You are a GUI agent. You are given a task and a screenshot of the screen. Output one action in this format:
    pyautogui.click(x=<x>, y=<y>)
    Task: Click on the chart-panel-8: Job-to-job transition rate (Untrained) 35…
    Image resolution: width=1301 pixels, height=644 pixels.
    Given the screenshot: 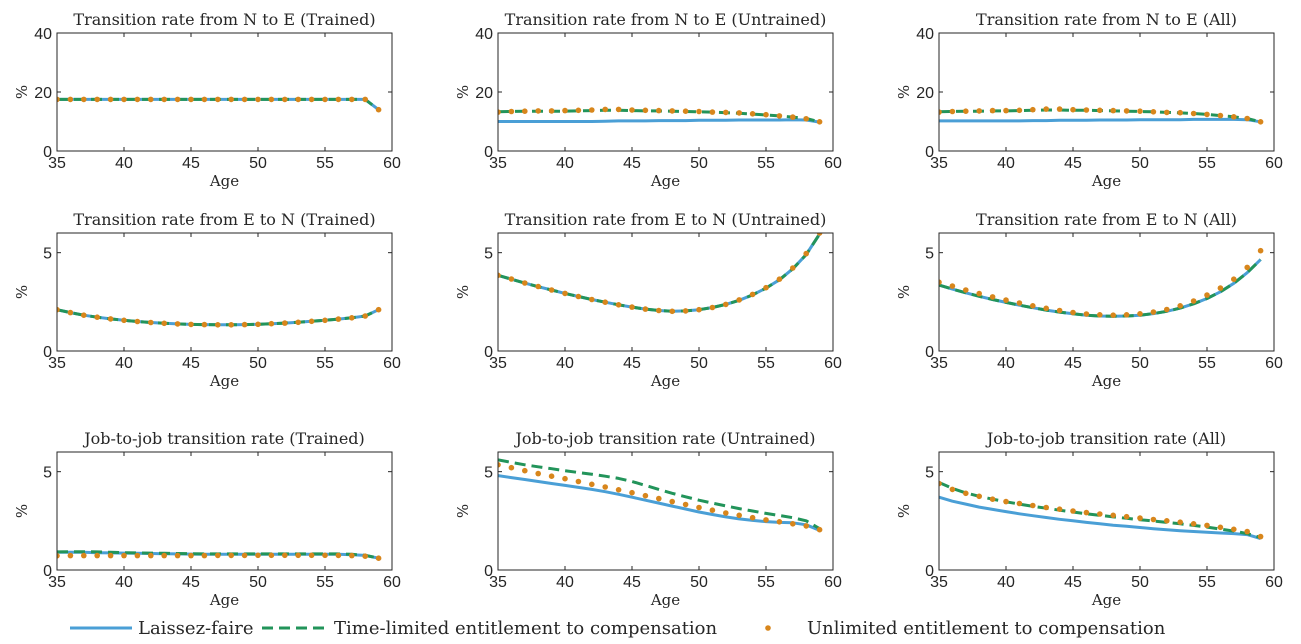 What is the action you would take?
    pyautogui.click(x=648, y=519)
    